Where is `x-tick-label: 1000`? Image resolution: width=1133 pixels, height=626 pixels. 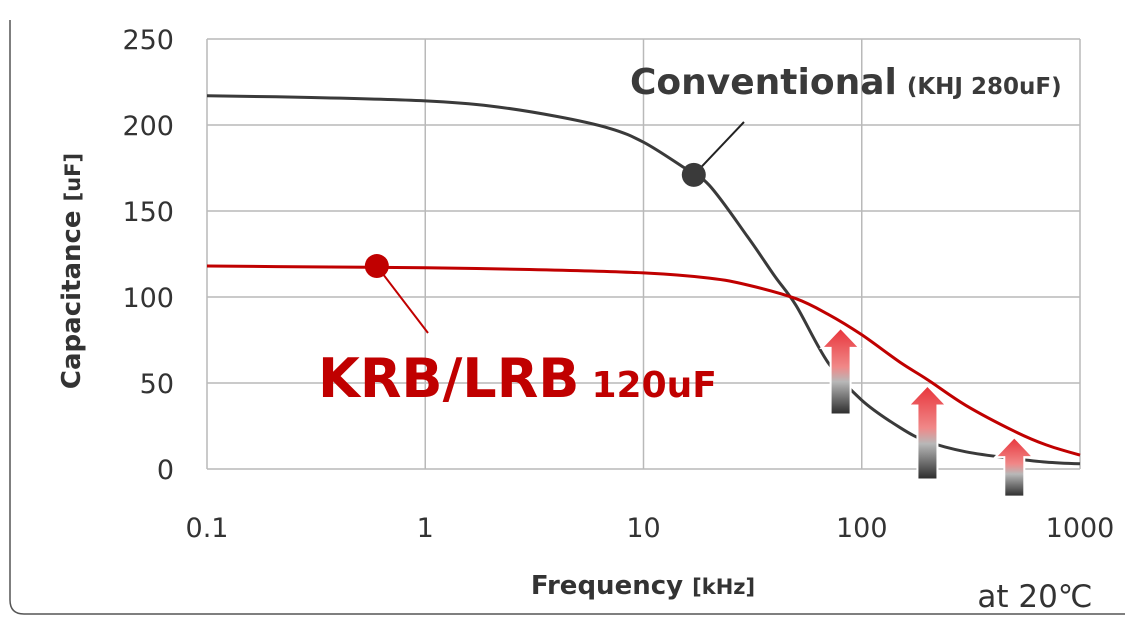
x-tick-label: 1000 is located at coordinates (1080, 528).